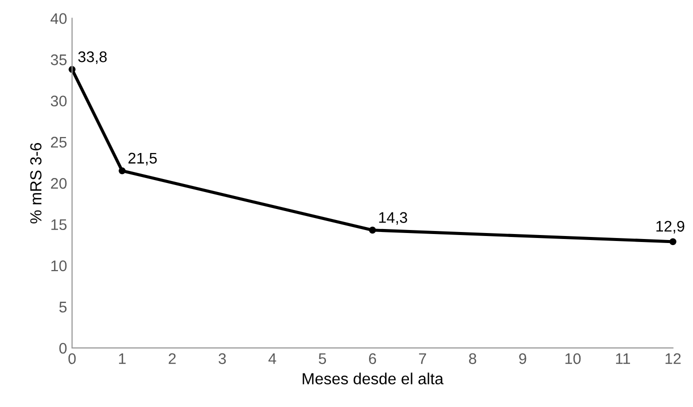 Image resolution: width=693 pixels, height=407 pixels. Describe the element at coordinates (372, 358) in the screenshot. I see `x-tick-label: 6` at that location.